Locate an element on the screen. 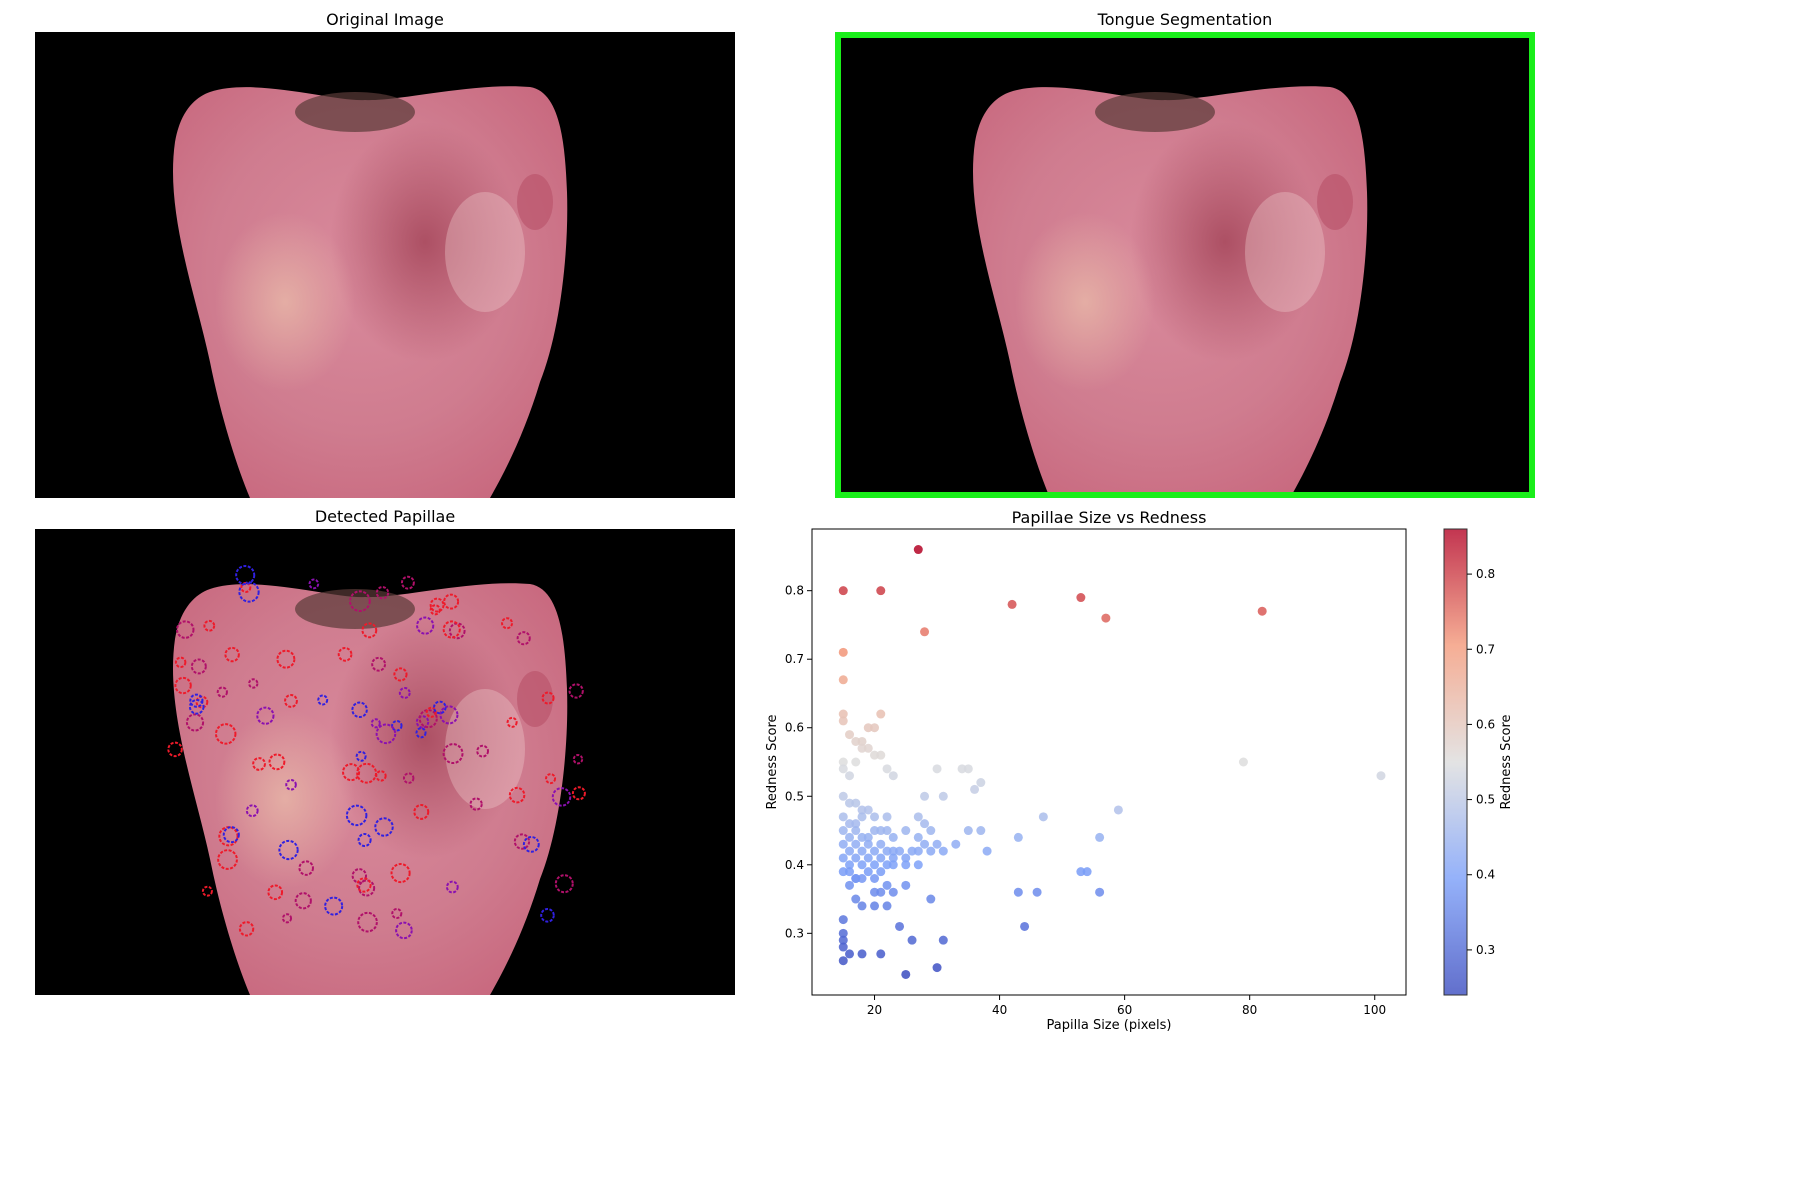  chart-title: Papillae Size vs Redness is located at coordinates (1109, 517).